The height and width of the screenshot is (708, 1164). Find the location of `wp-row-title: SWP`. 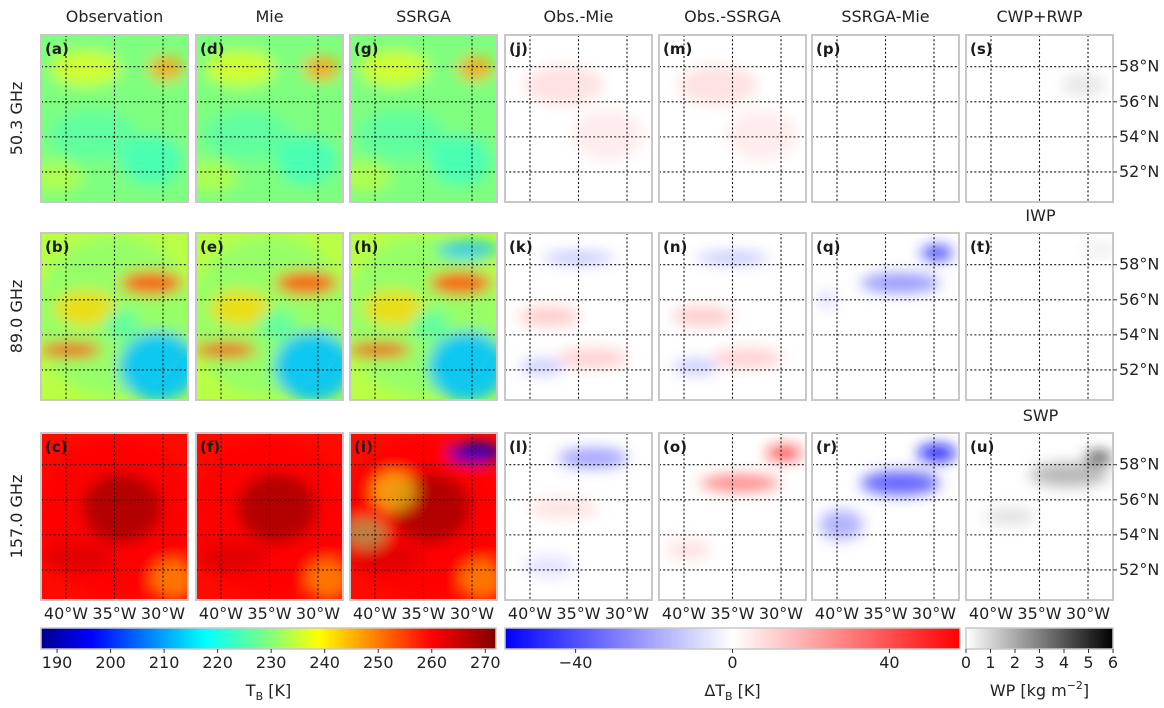

wp-row-title: SWP is located at coordinates (1041, 415).